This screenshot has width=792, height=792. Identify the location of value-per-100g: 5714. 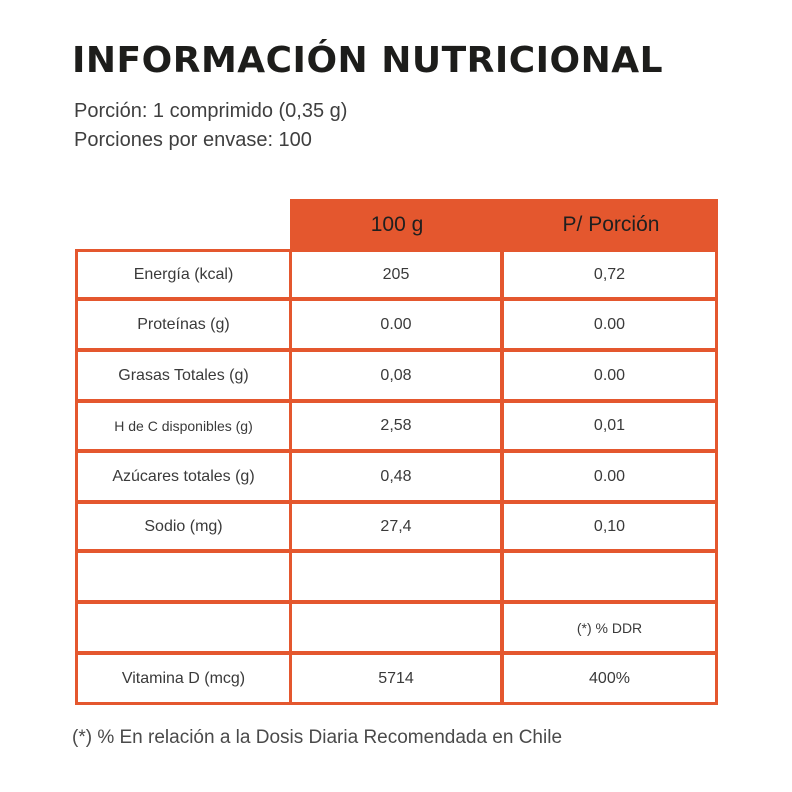
(396, 678).